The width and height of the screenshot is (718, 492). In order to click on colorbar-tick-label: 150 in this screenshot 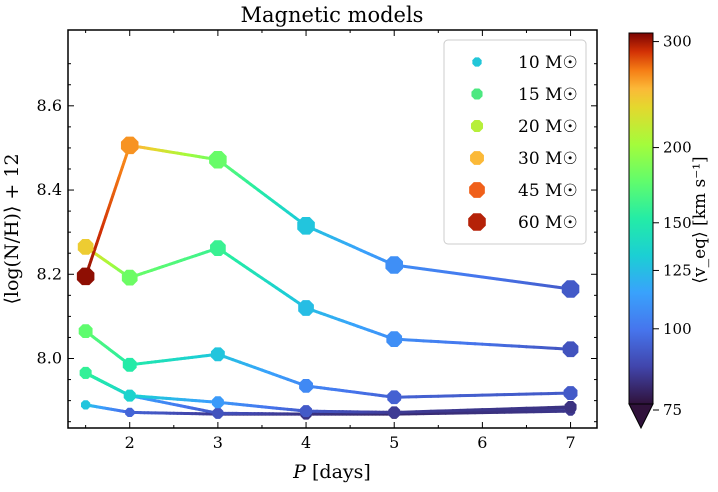, I will do `click(677, 223)`.